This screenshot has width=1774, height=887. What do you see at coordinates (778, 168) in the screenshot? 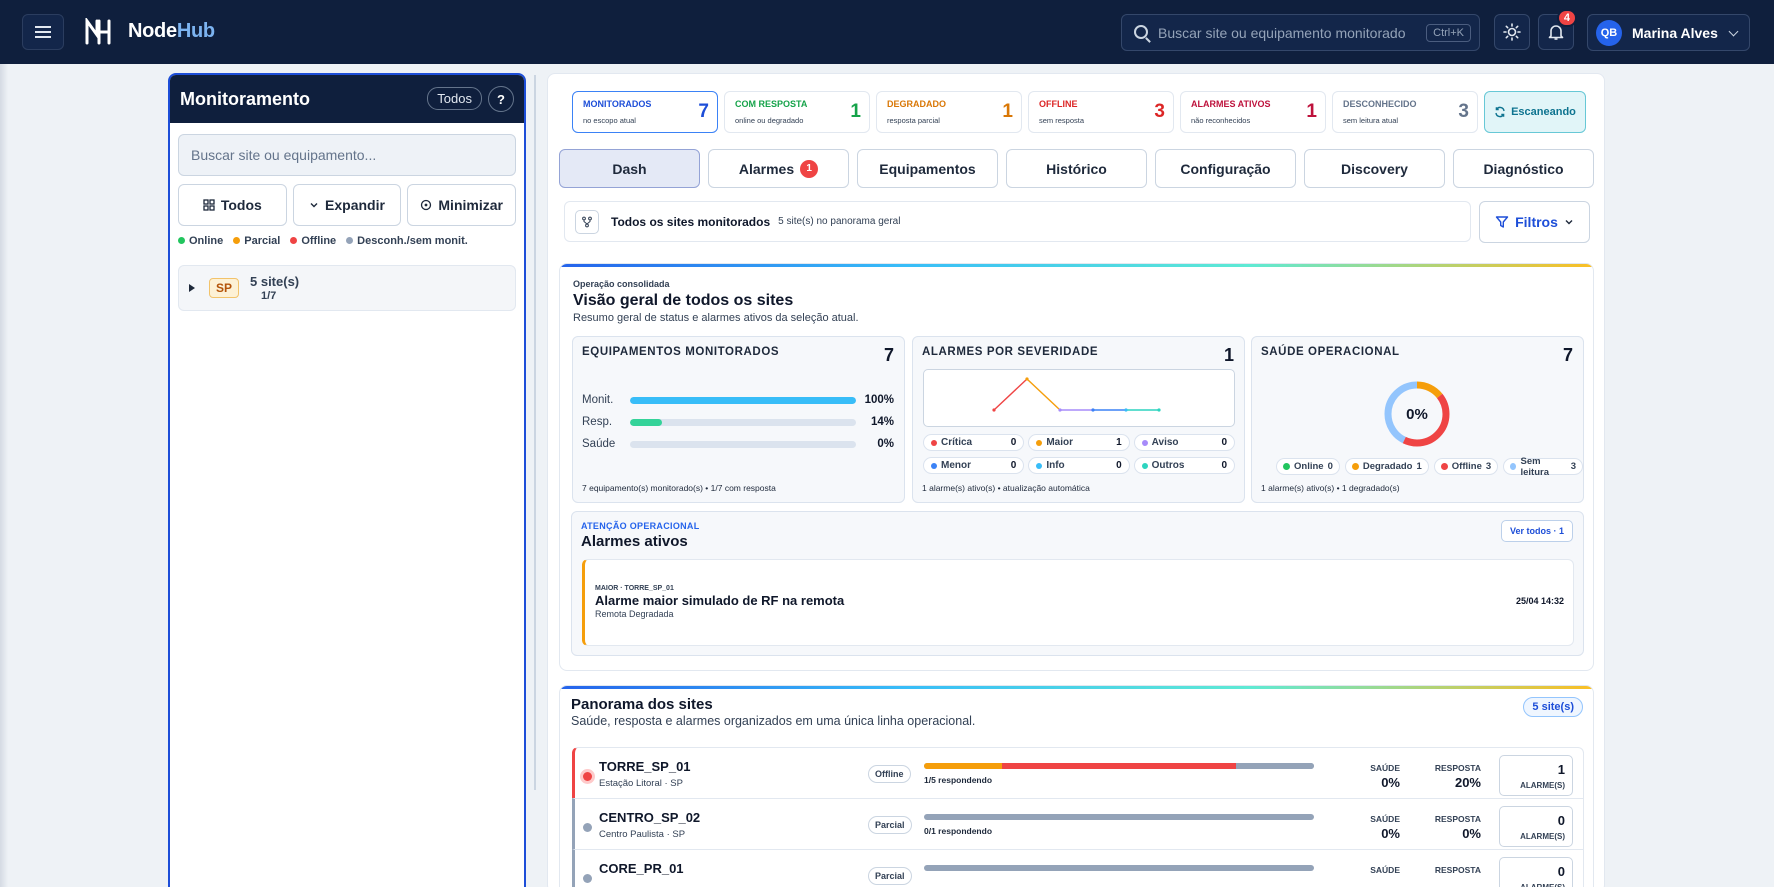
I see `tab-alarmes: Alarmes 1` at bounding box center [778, 168].